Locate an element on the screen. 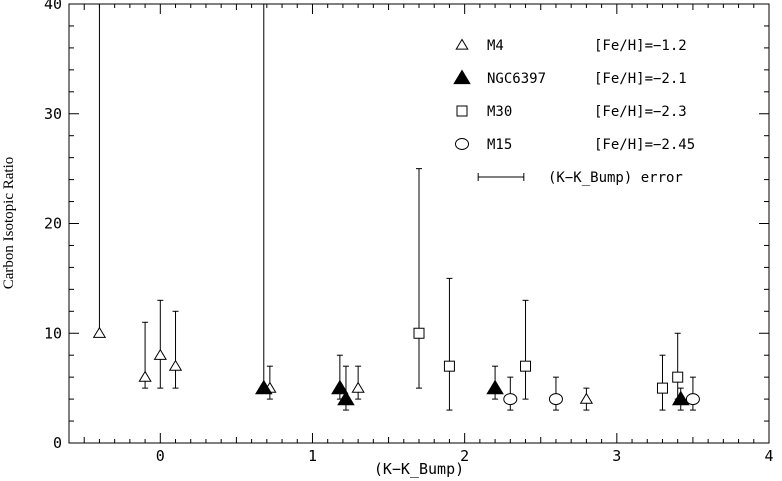 The height and width of the screenshot is (481, 782). data-markers is located at coordinates (396, 366).